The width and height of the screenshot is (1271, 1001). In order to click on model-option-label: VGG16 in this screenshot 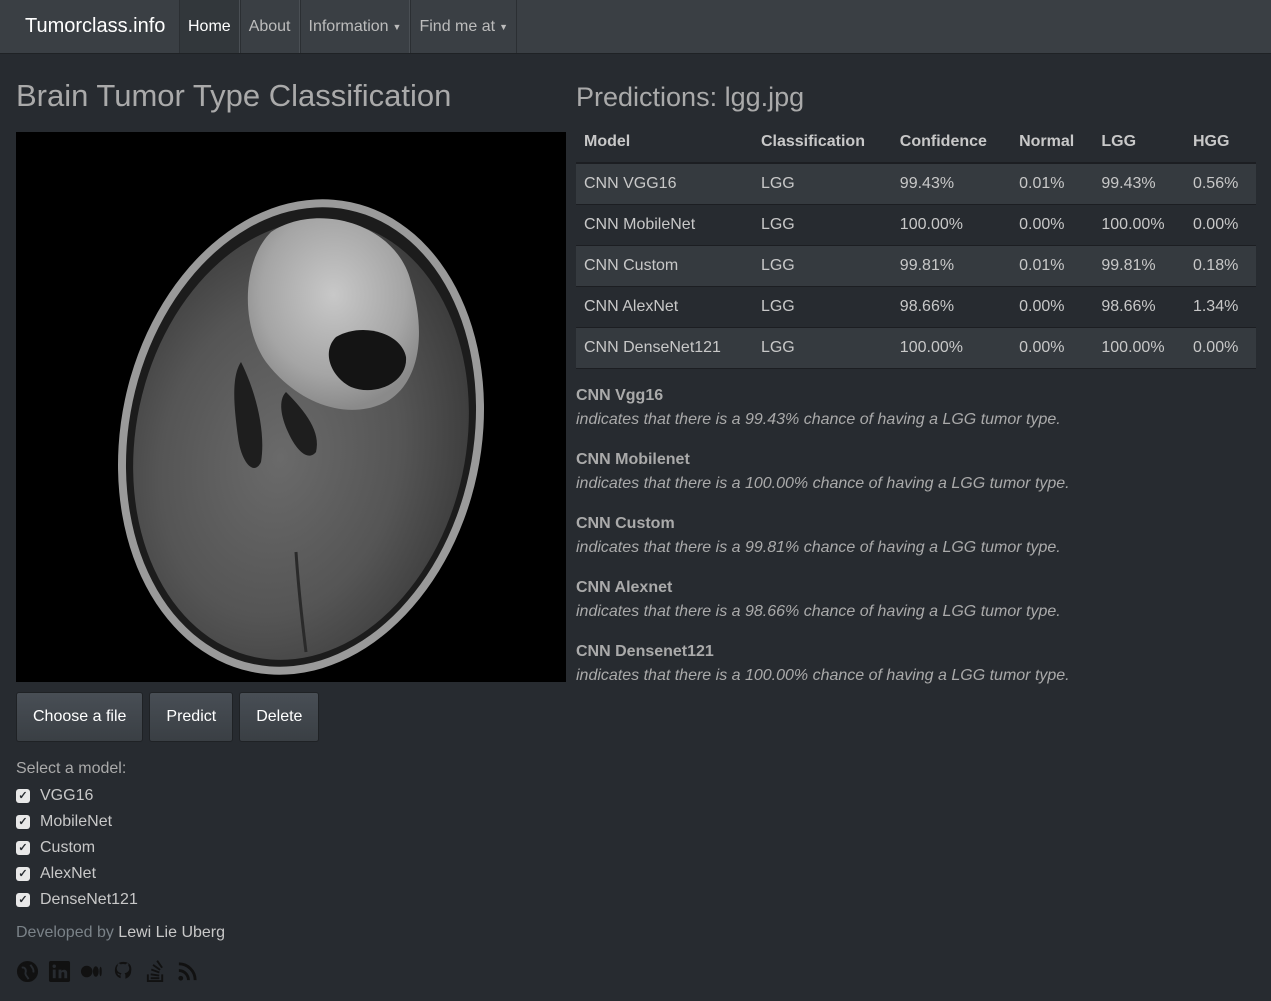, I will do `click(67, 795)`.